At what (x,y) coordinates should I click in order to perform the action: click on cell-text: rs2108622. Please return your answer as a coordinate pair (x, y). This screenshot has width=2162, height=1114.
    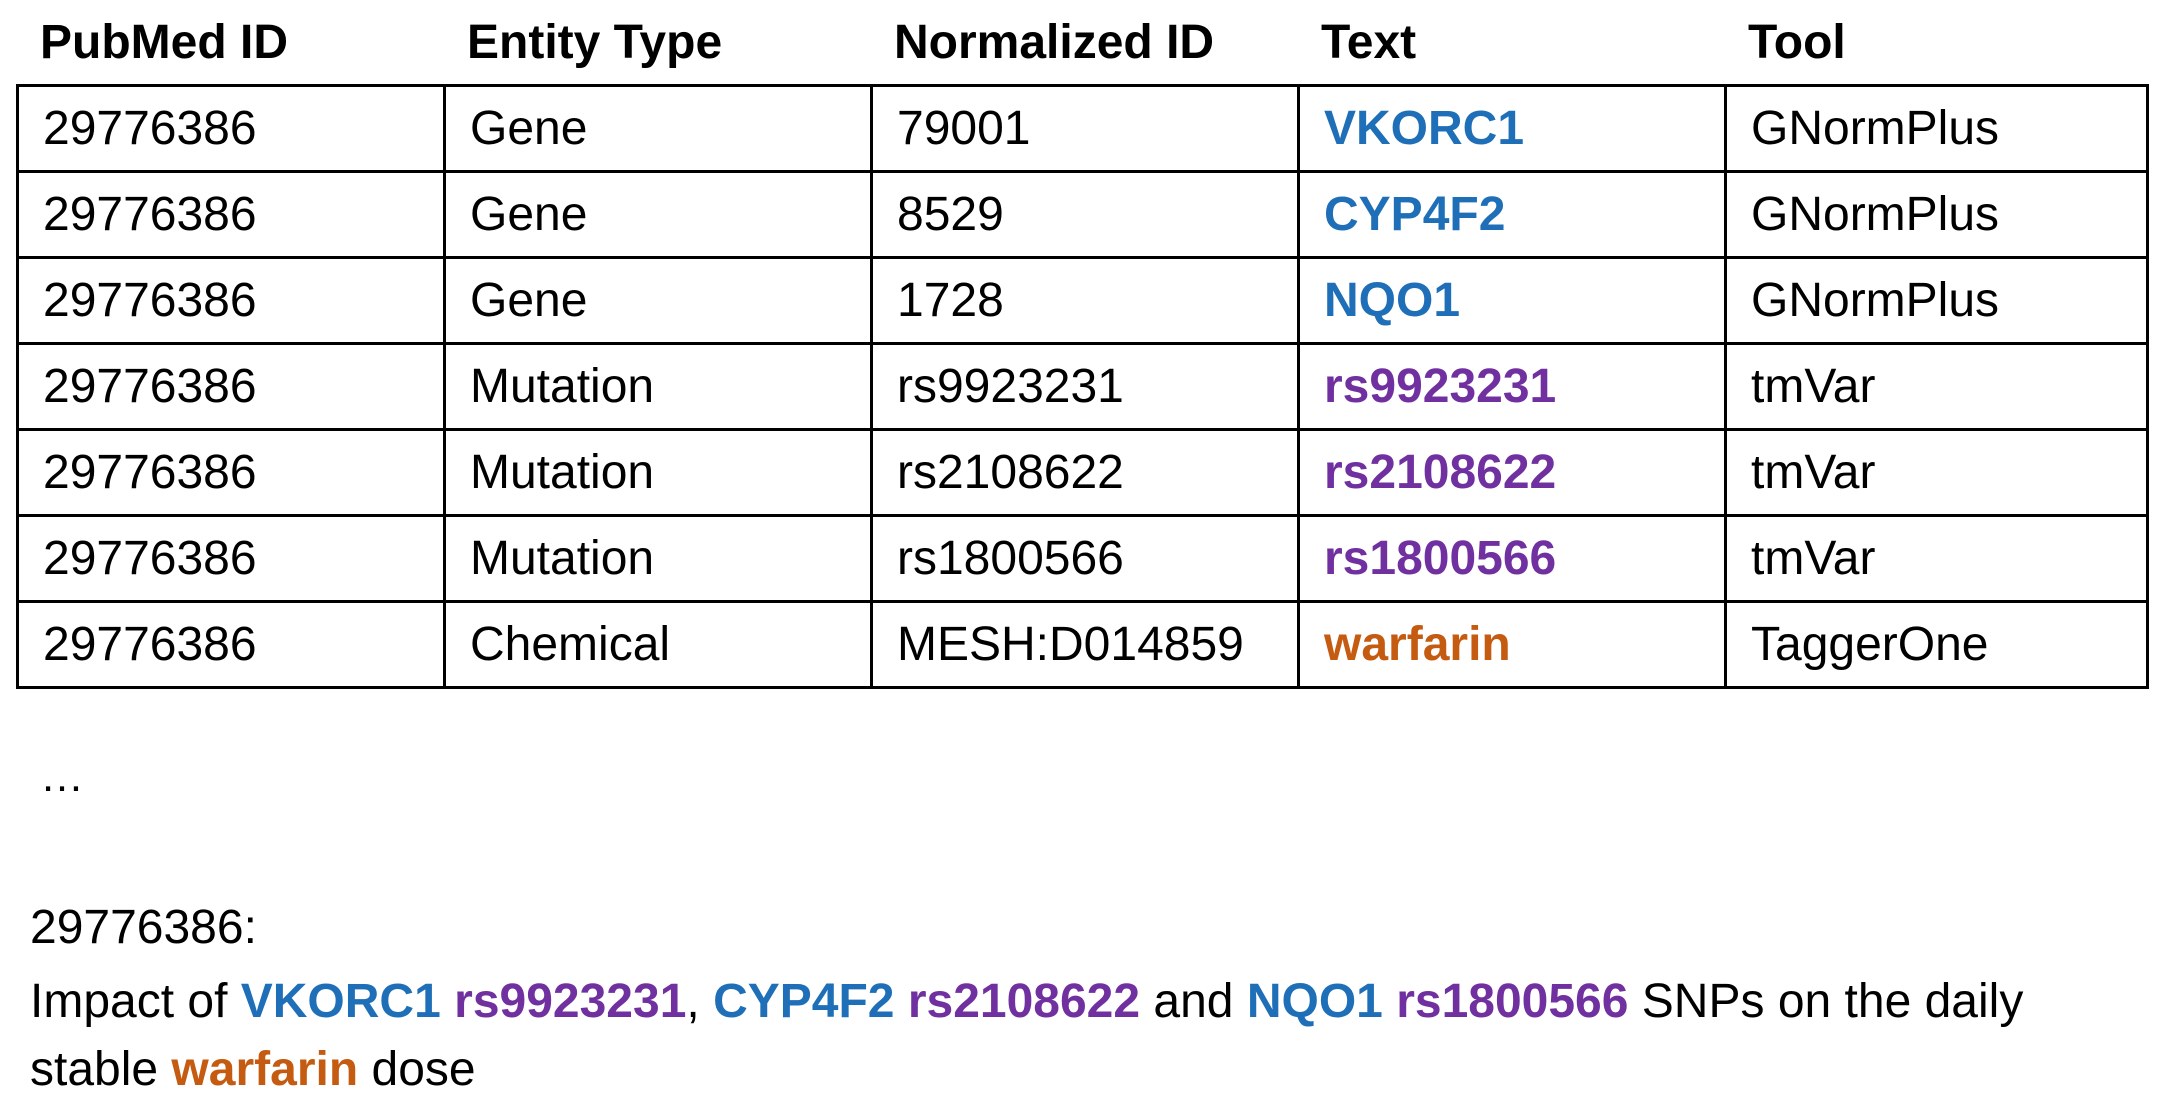
    Looking at the image, I should click on (1512, 472).